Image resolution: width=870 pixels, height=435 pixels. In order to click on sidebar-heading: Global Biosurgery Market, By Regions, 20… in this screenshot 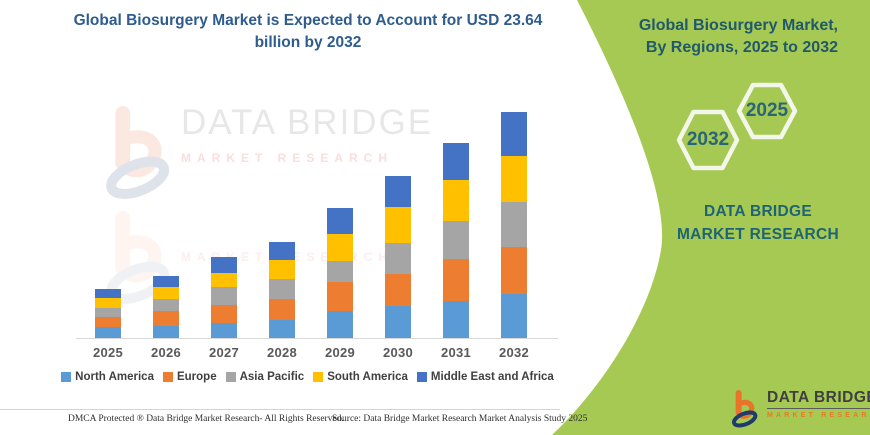, I will do `click(738, 36)`.